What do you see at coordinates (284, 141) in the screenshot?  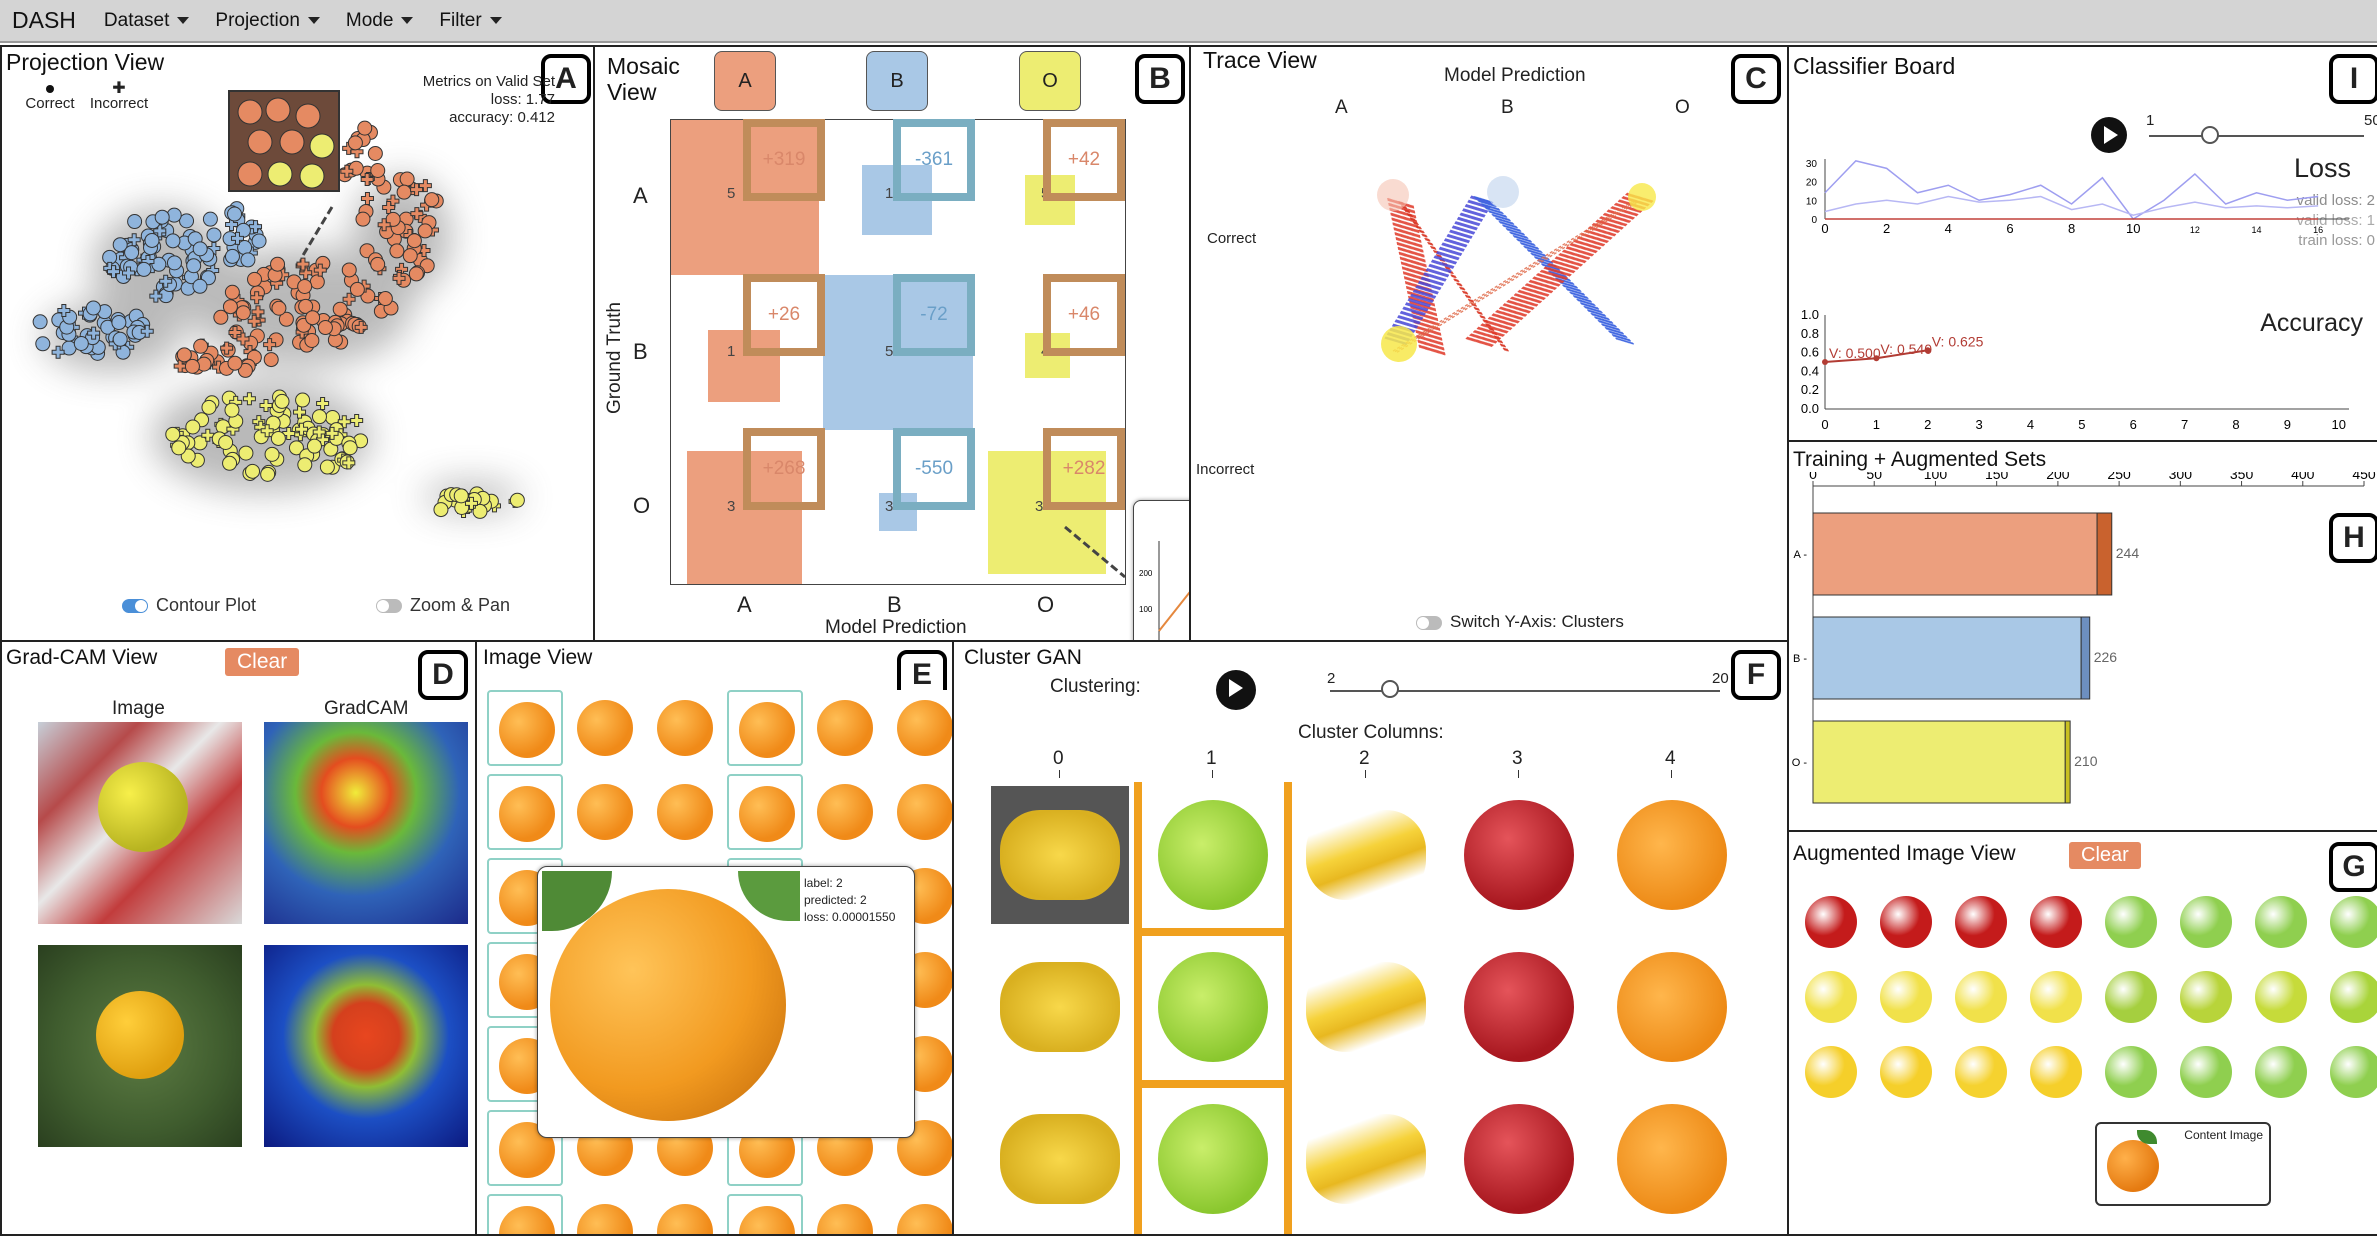 I see `zoom-inset` at bounding box center [284, 141].